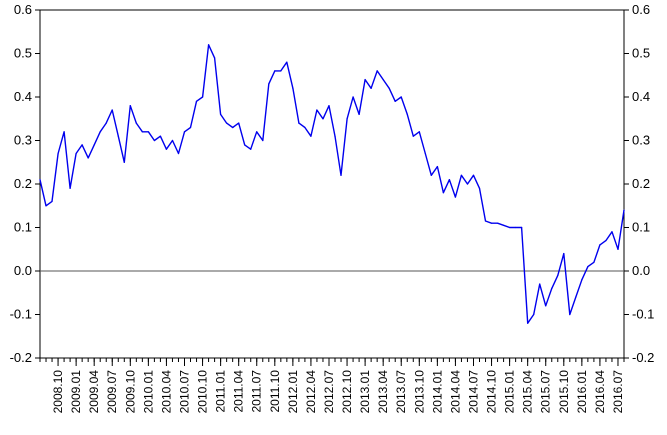 The width and height of the screenshot is (667, 435). I want to click on y-axis-right: -0.2 -0.1 0.0 0.1 0.2 0.3 0.4 0.5 0.6, so click(639, 183).